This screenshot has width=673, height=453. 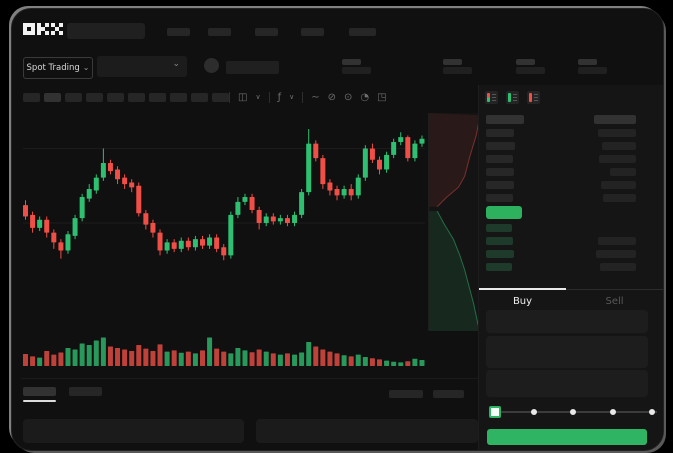 I want to click on bottom-tab, so click(x=85, y=391).